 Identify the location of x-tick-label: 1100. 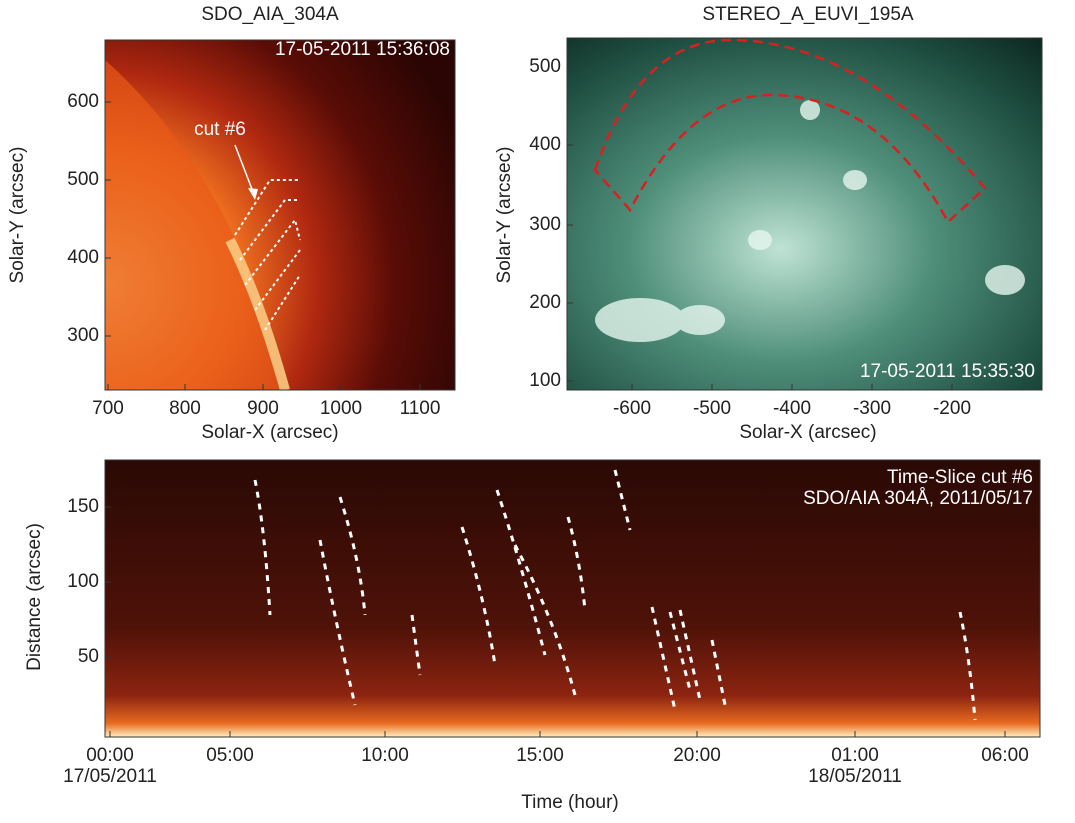
(420, 408).